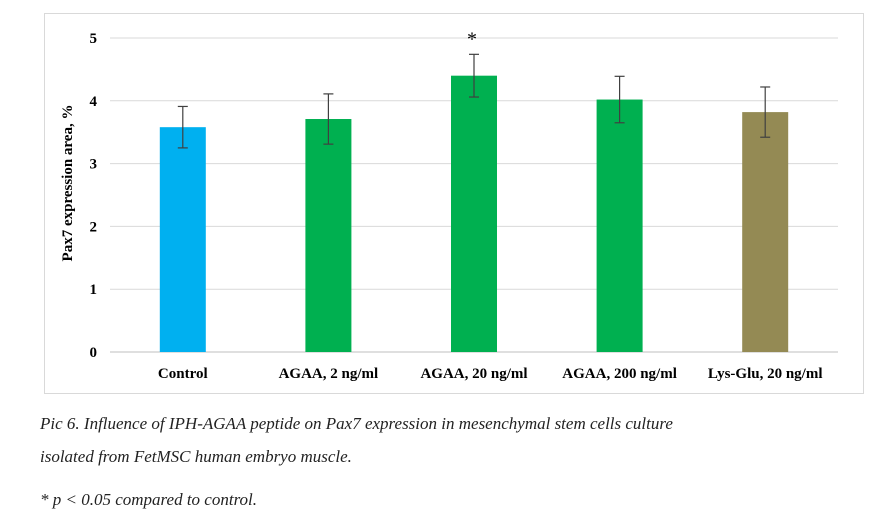 This screenshot has width=884, height=527. I want to click on significance-marker-2: *, so click(472, 39).